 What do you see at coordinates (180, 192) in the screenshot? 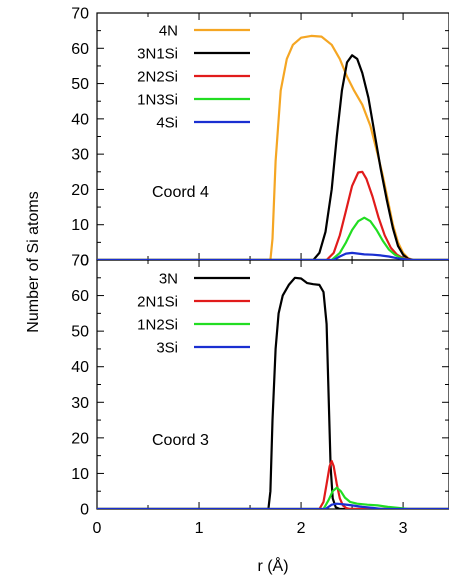
I see `top-panel-annotation: Coord 4` at bounding box center [180, 192].